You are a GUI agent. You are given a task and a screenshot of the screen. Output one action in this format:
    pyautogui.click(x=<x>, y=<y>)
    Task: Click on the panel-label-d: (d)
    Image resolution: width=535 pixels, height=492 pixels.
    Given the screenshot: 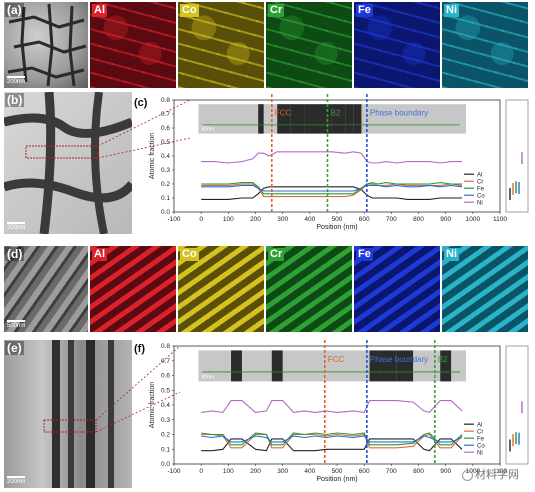 What is the action you would take?
    pyautogui.click(x=15, y=254)
    